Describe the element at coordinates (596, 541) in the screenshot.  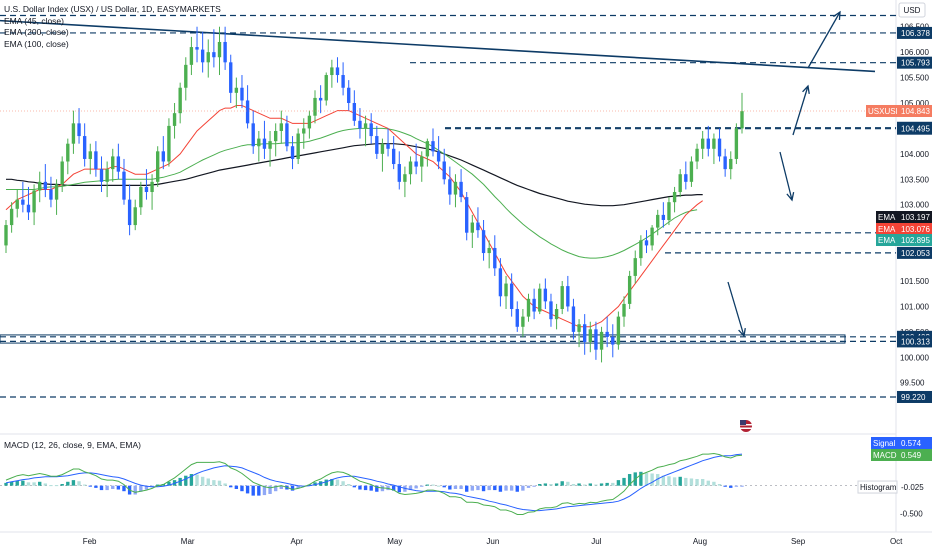
I see `x-tick-label: Jul` at that location.